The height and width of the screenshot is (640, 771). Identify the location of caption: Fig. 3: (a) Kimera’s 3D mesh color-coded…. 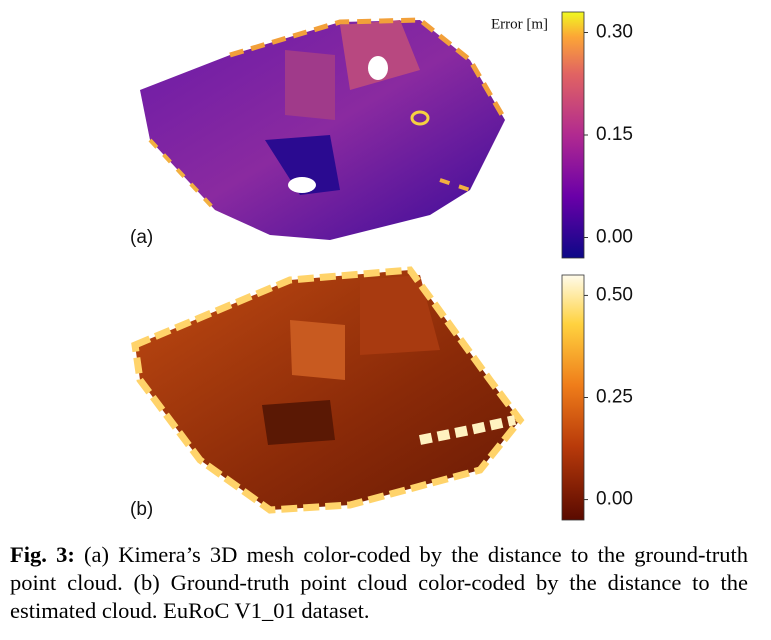
(379, 583).